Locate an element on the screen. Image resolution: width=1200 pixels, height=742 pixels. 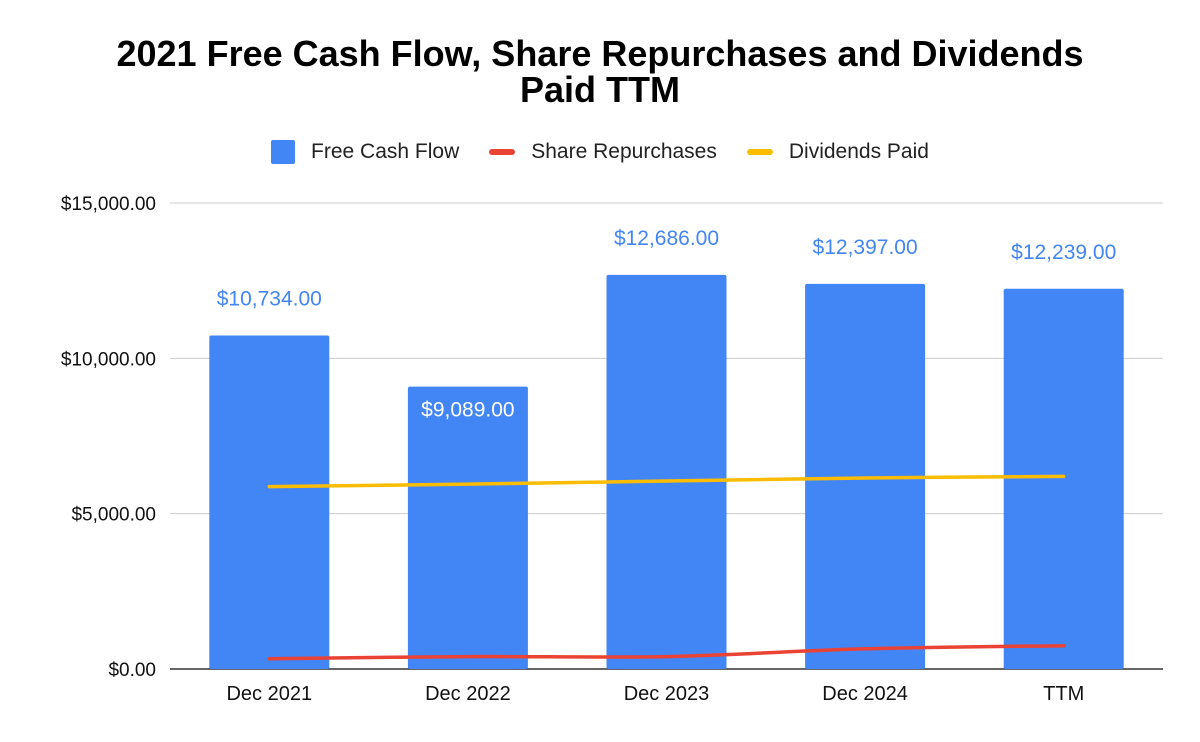
y-tick-label-1: $5,000.00 is located at coordinates (113, 515).